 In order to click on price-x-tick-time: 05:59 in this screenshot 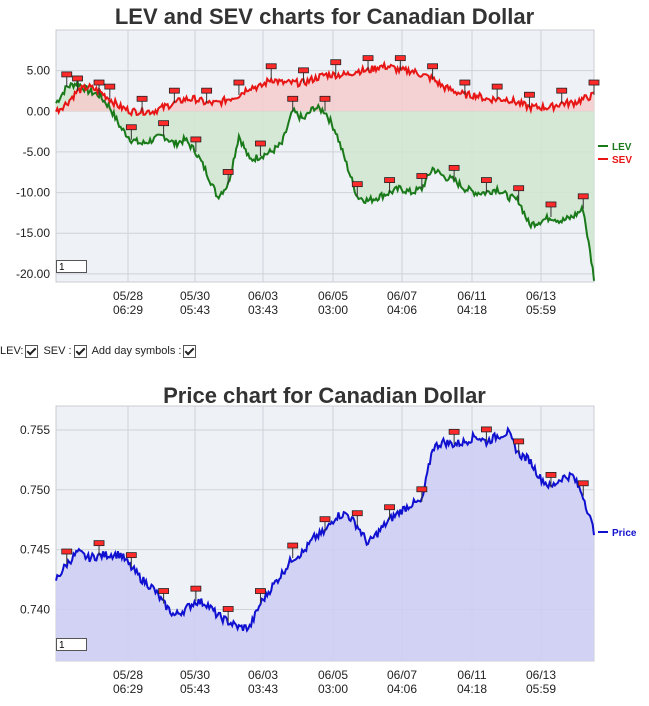, I will do `click(541, 689)`.